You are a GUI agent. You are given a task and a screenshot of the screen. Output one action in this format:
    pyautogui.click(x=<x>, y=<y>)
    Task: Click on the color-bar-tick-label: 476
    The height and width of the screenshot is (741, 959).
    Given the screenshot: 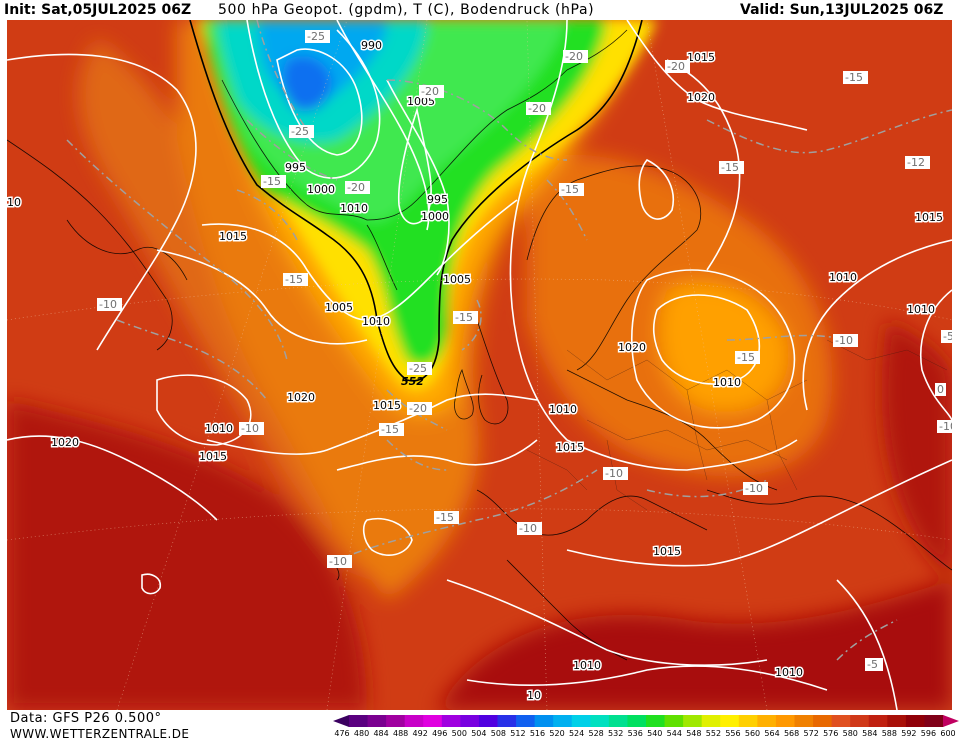 What is the action you would take?
    pyautogui.click(x=342, y=733)
    